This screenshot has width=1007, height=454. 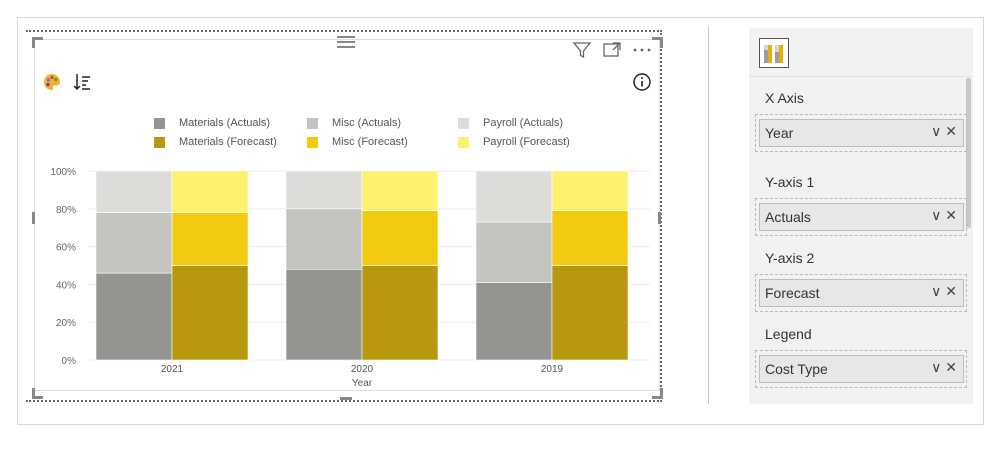 What do you see at coordinates (796, 369) in the screenshot?
I see `field-label: Cost Type` at bounding box center [796, 369].